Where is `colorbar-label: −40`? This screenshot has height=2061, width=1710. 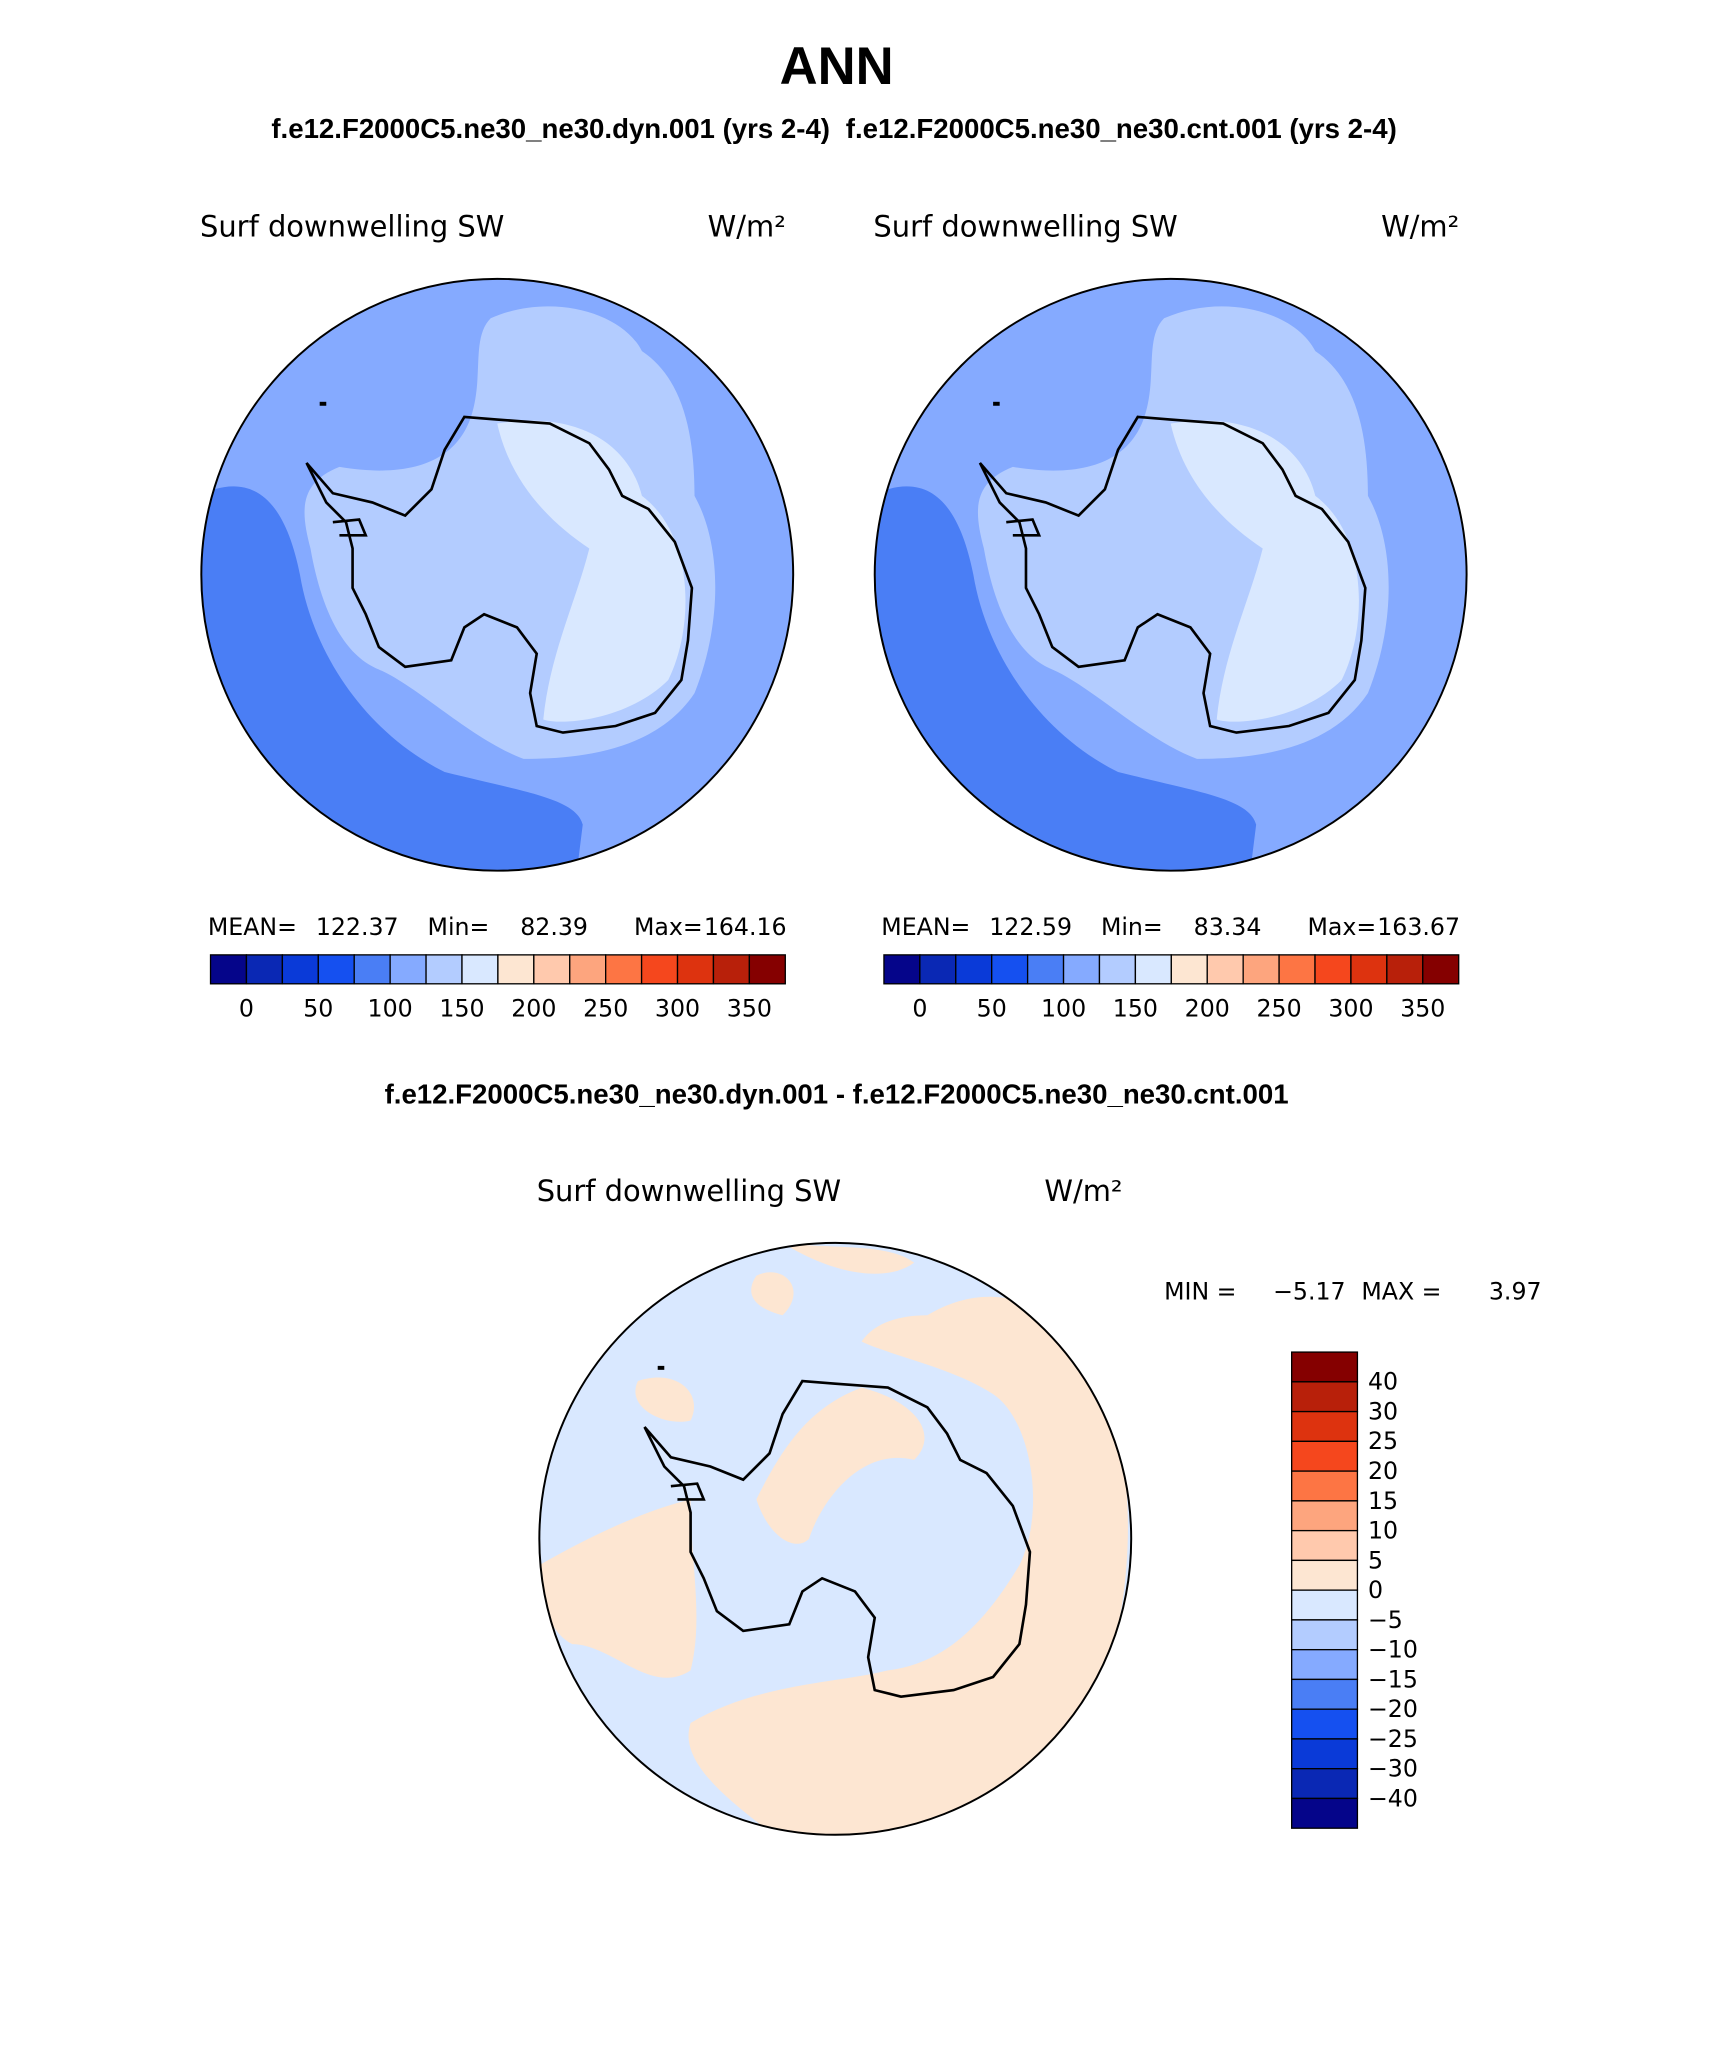 colorbar-label: −40 is located at coordinates (1393, 1798).